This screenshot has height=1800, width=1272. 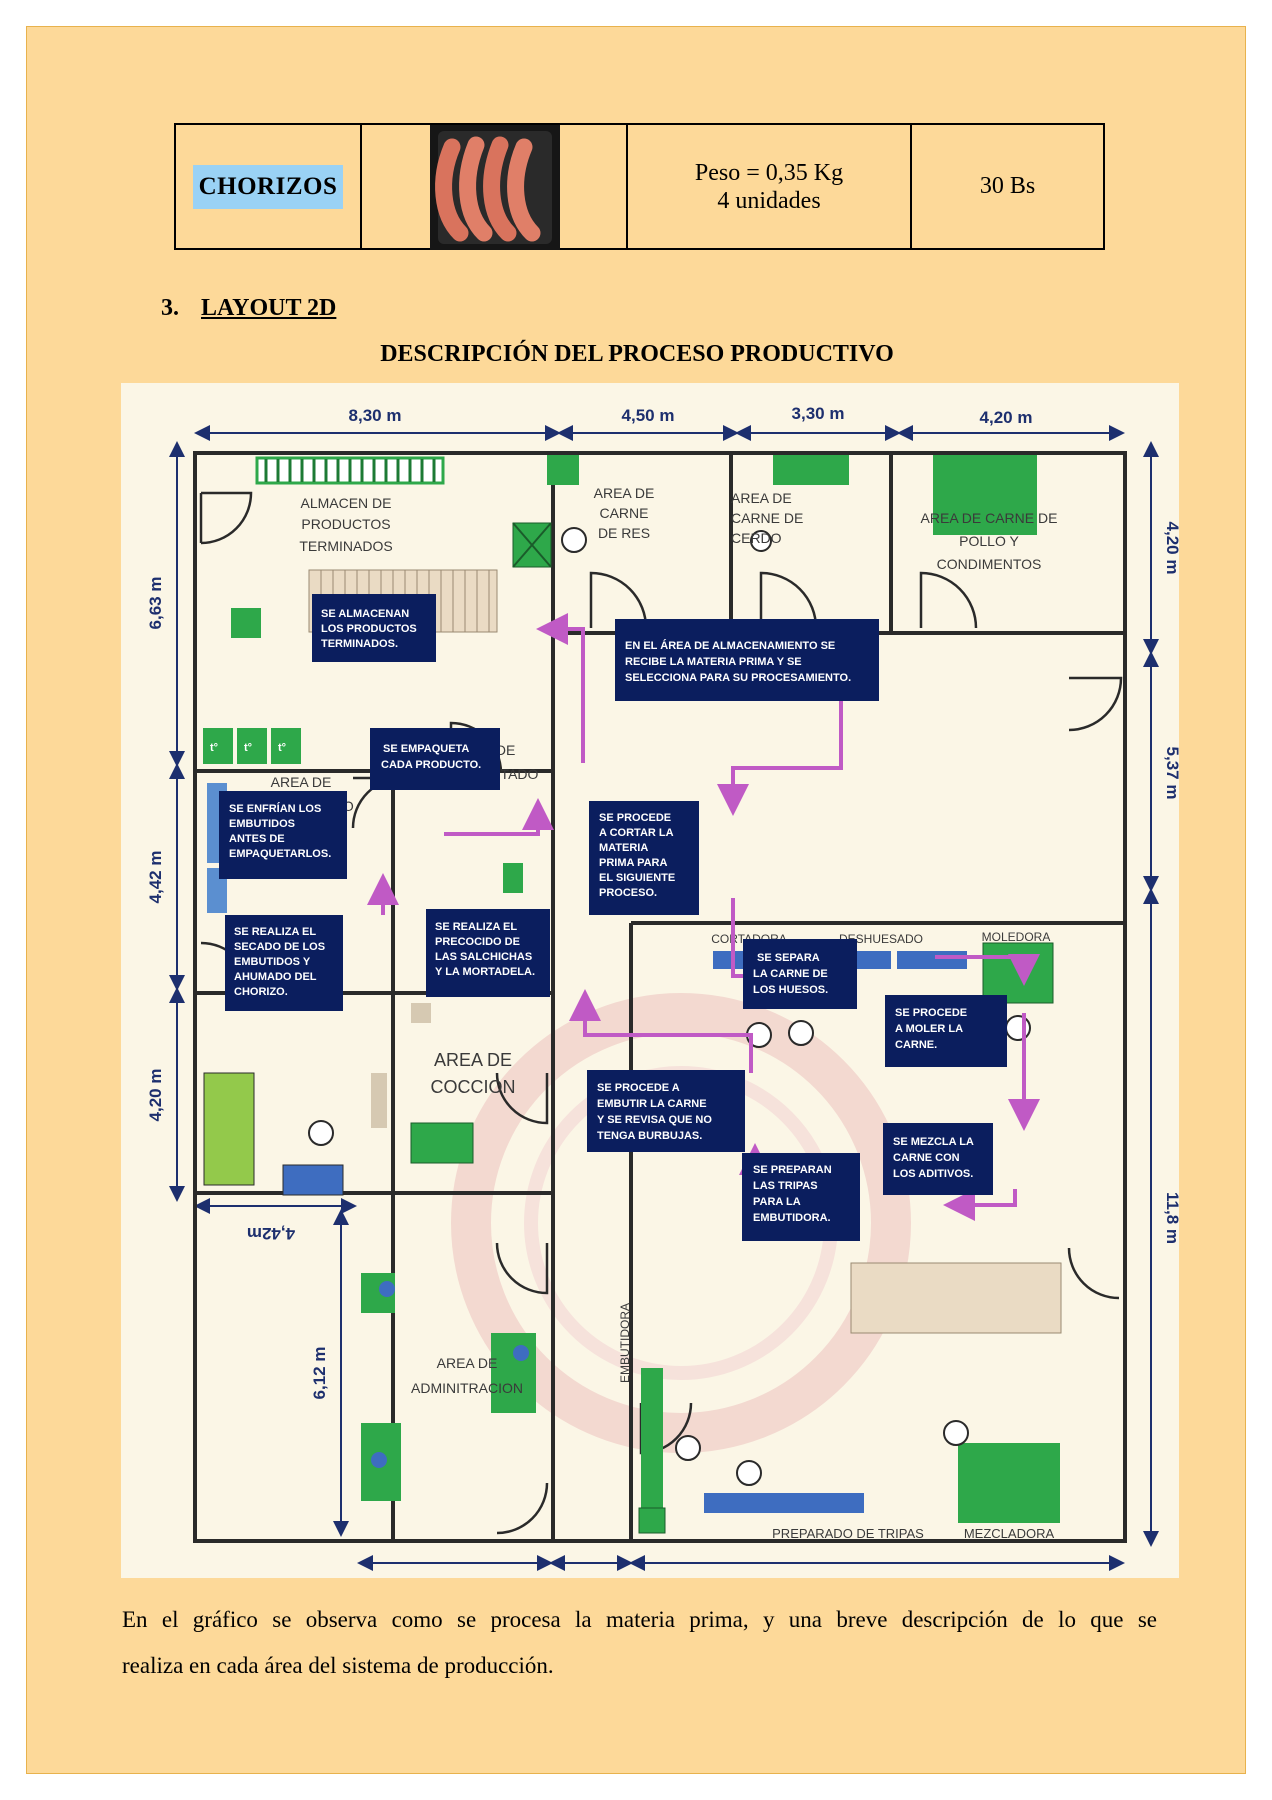 I want to click on section-subtitle: DESCRIPCIÓN DEL PROCESO PRODUCTIVO, so click(x=637, y=354).